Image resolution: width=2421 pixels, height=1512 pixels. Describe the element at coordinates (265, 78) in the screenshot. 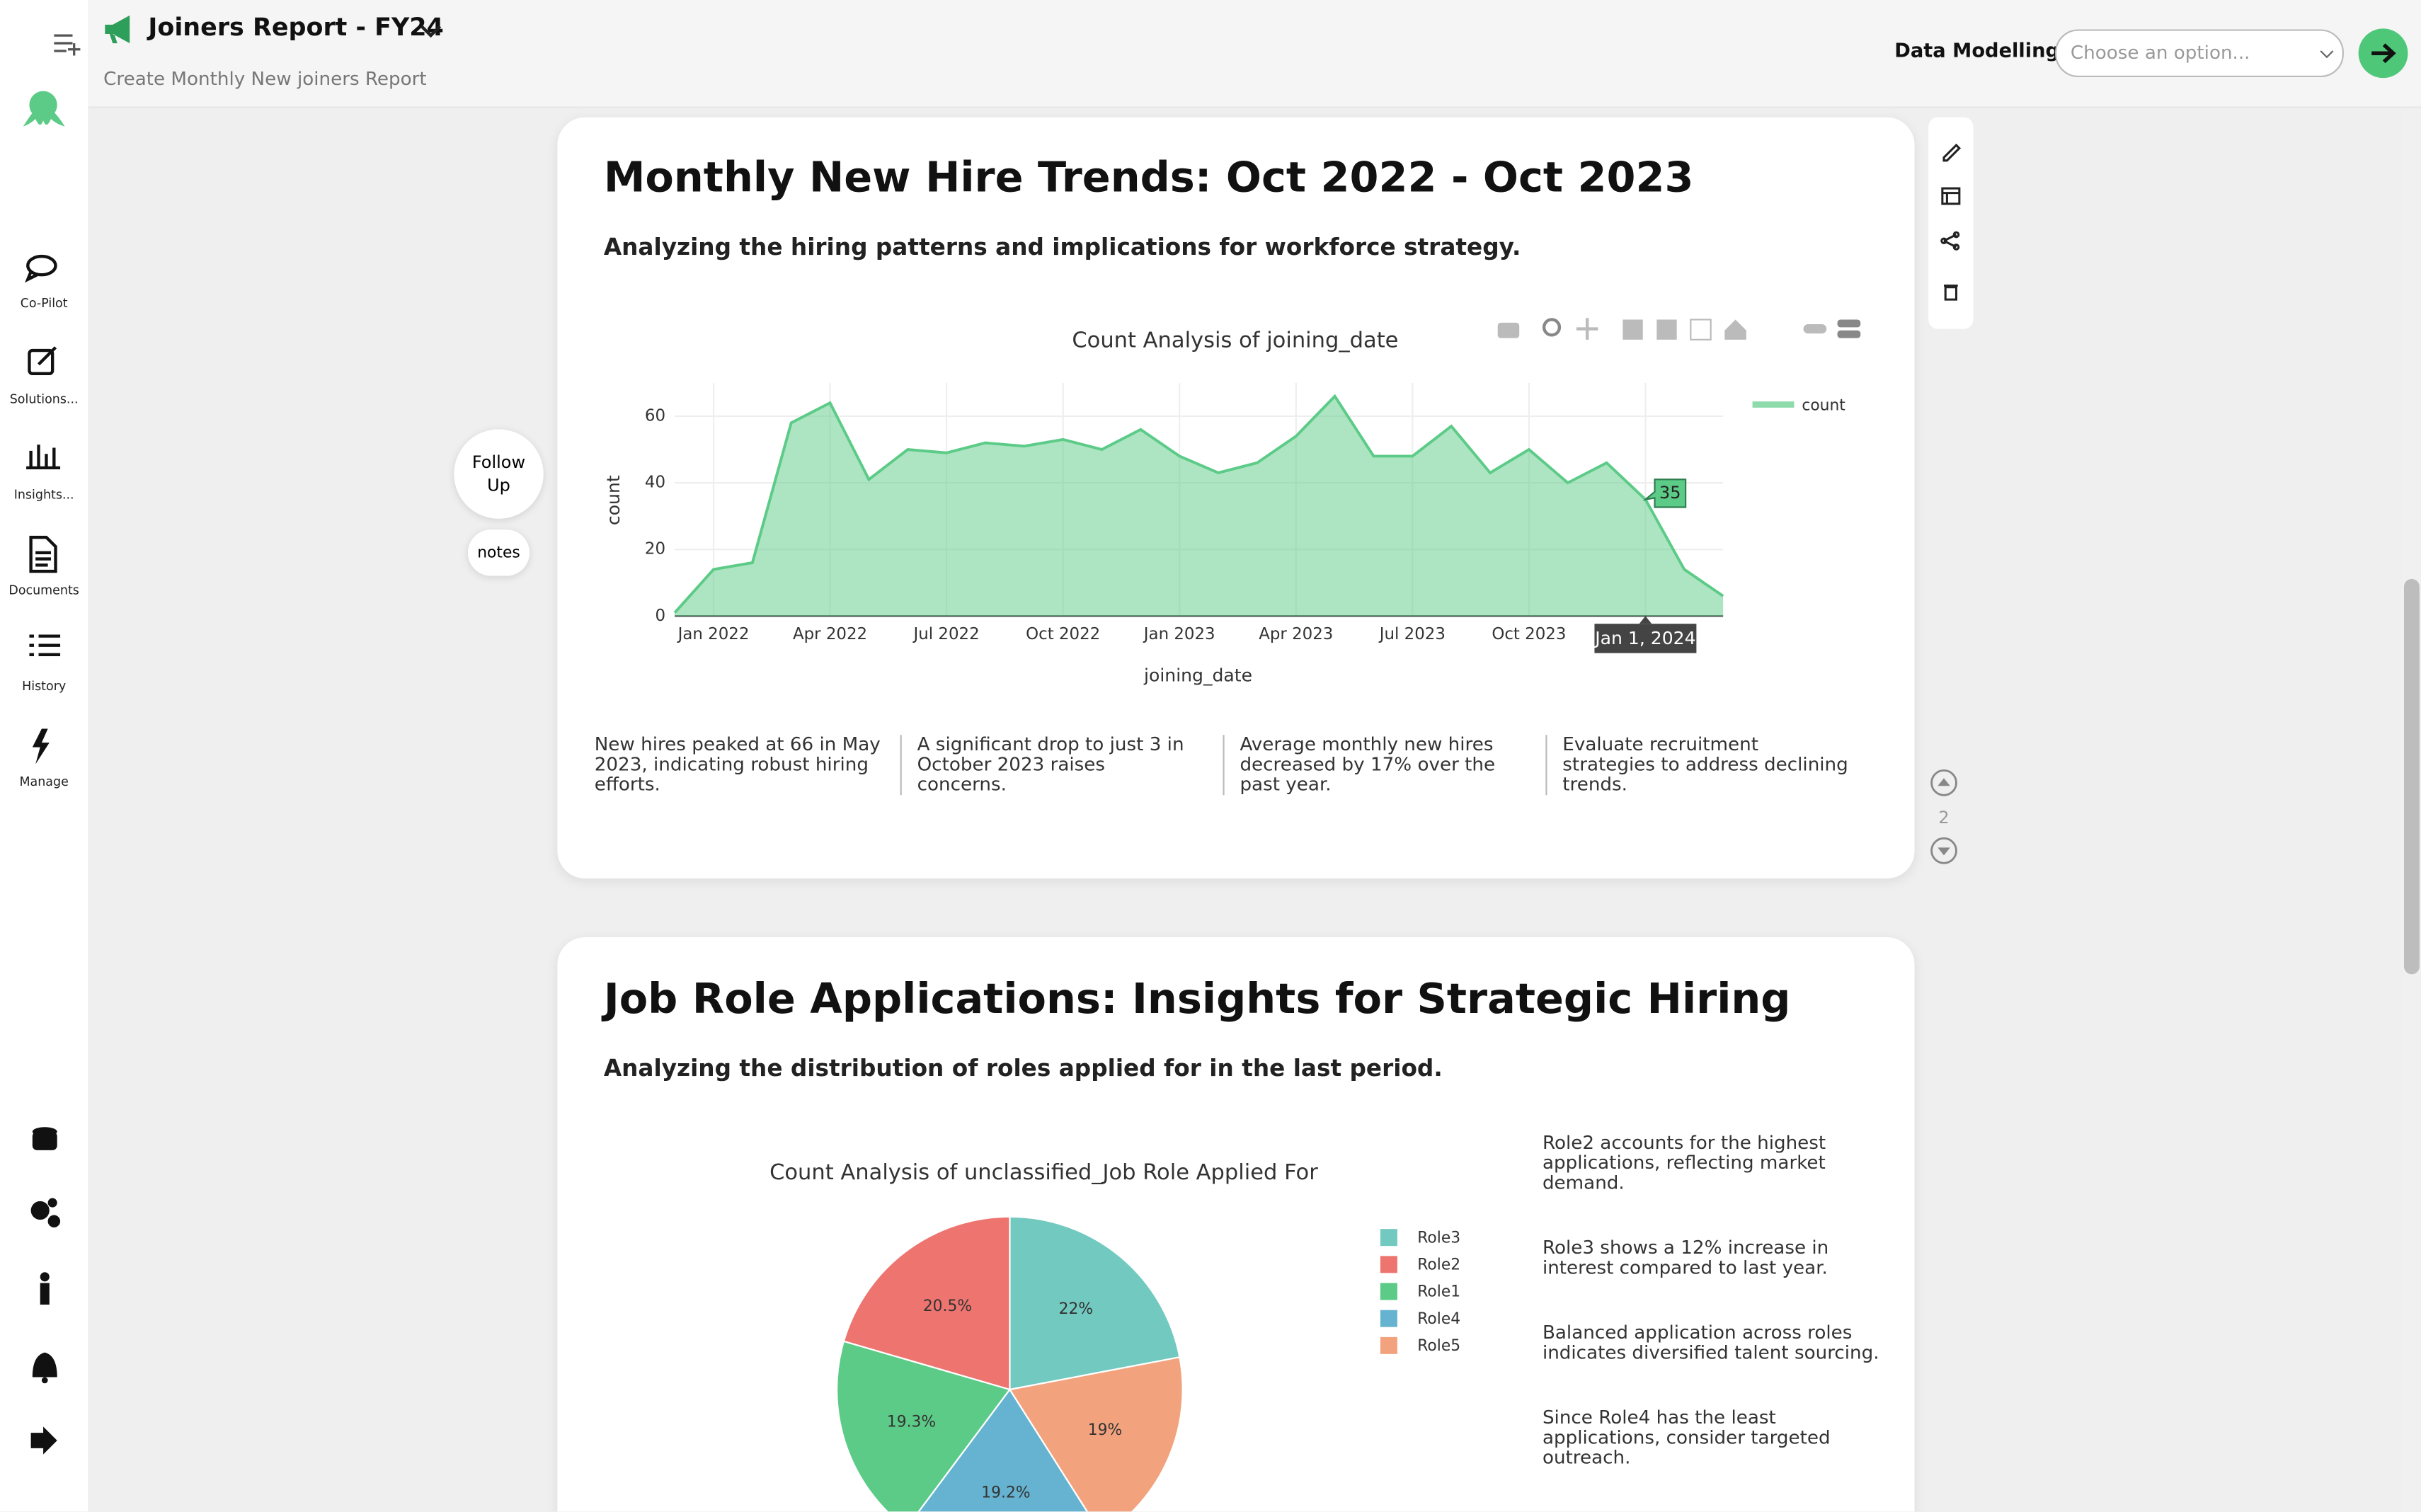

I see `report-subtitle: Create Monthly New joiners Report` at that location.